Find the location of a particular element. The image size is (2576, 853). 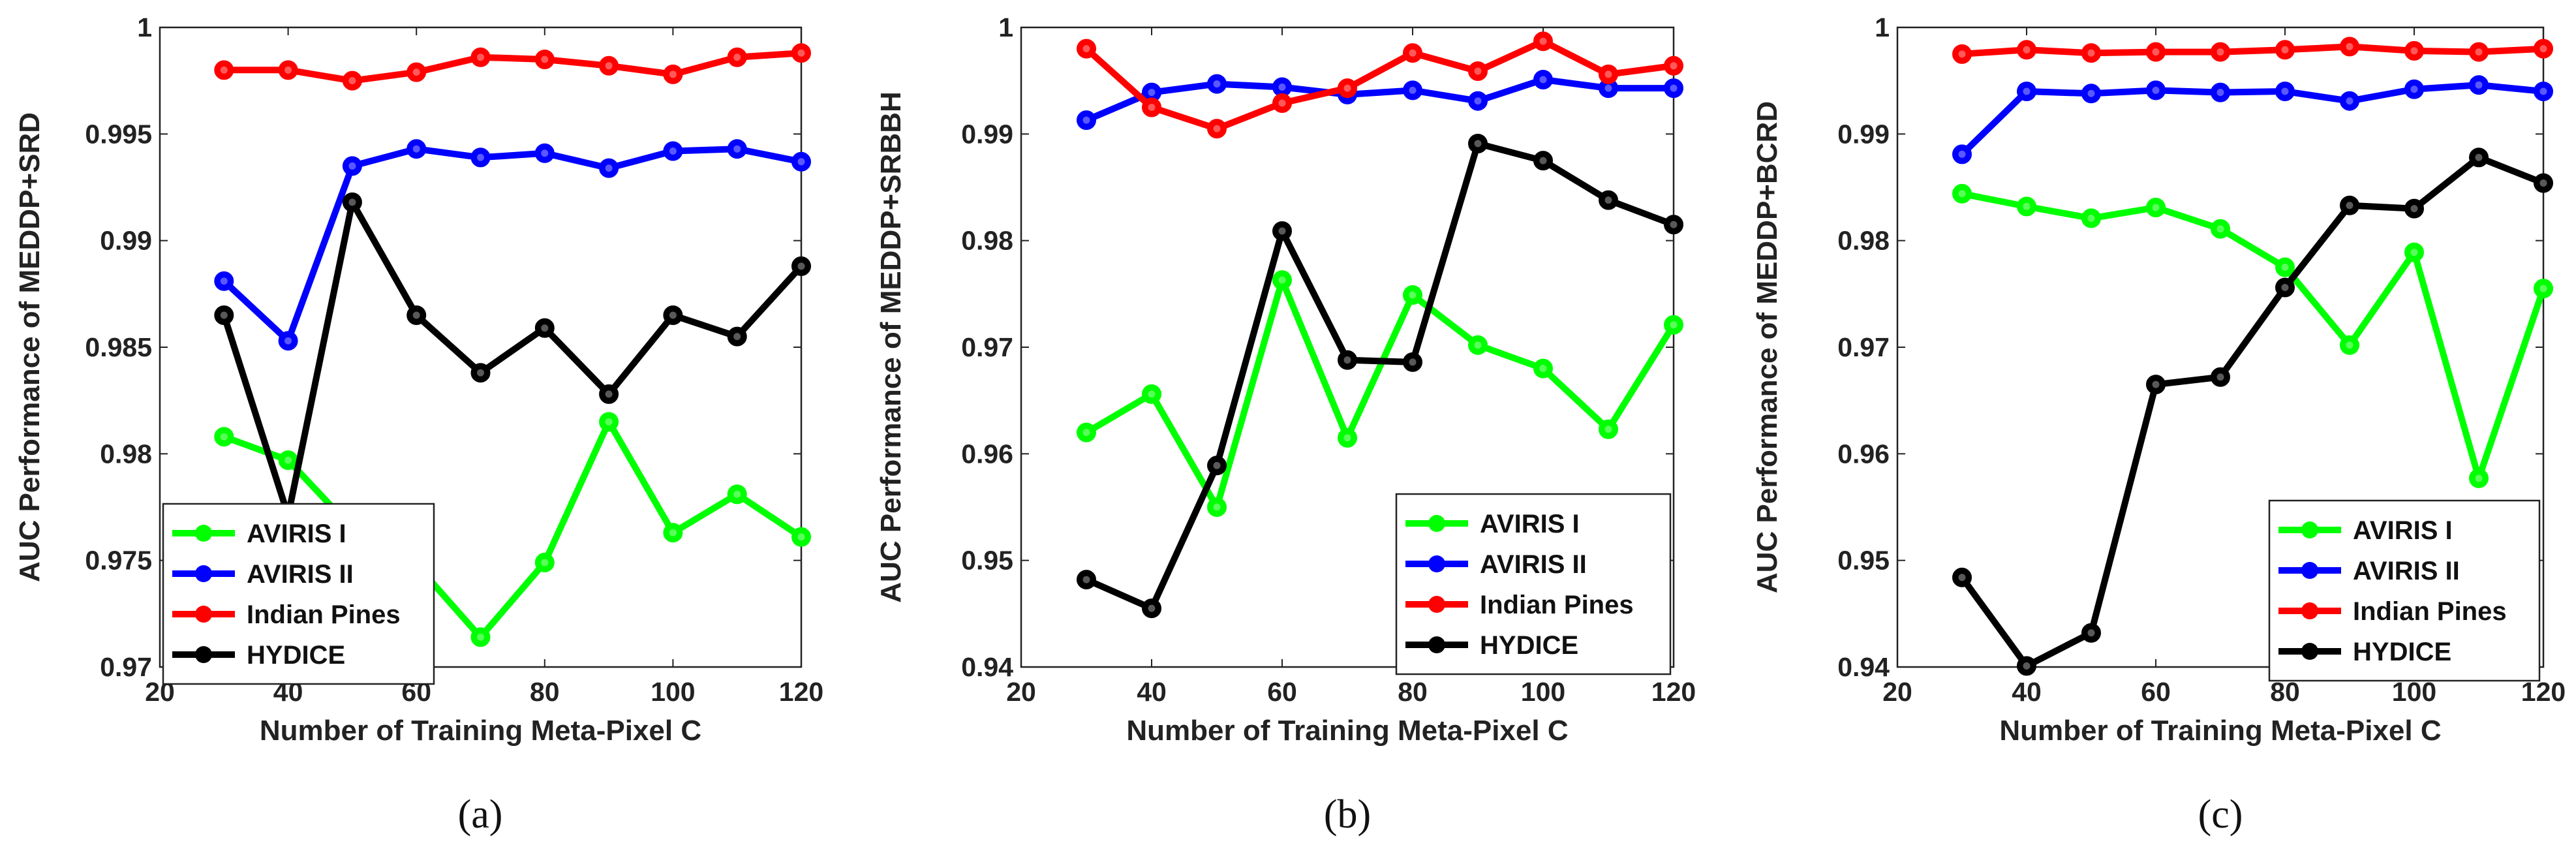

panel-label: (b) is located at coordinates (1347, 814).